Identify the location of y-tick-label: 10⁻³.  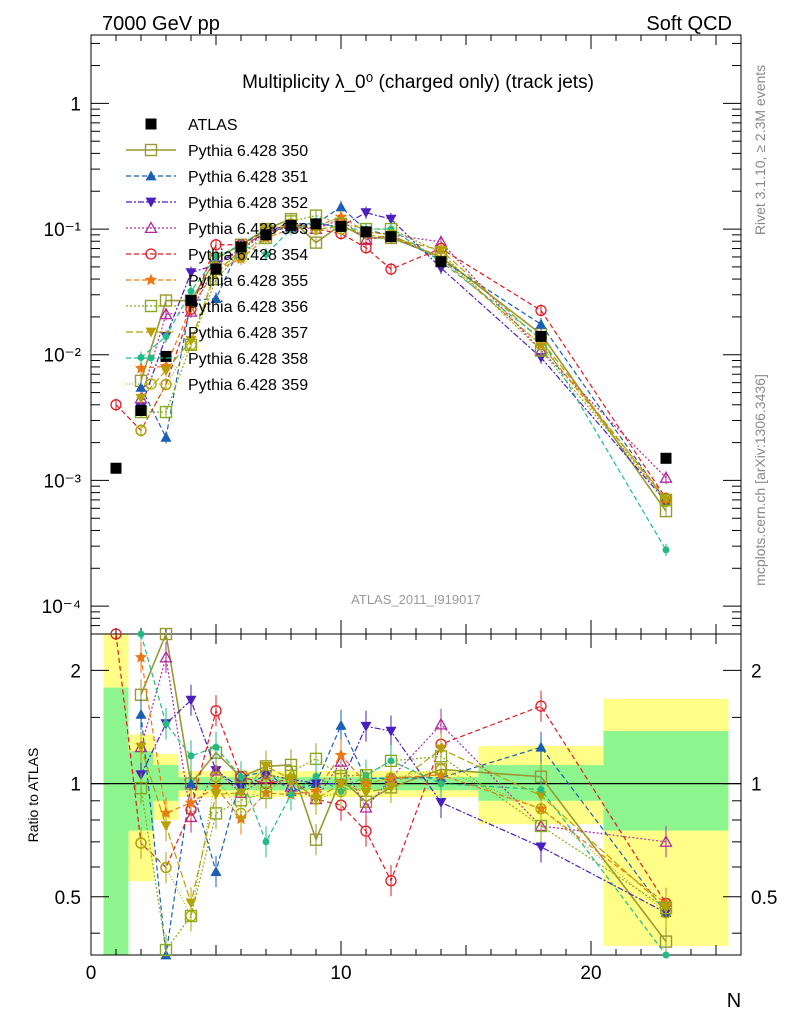
(63, 481).